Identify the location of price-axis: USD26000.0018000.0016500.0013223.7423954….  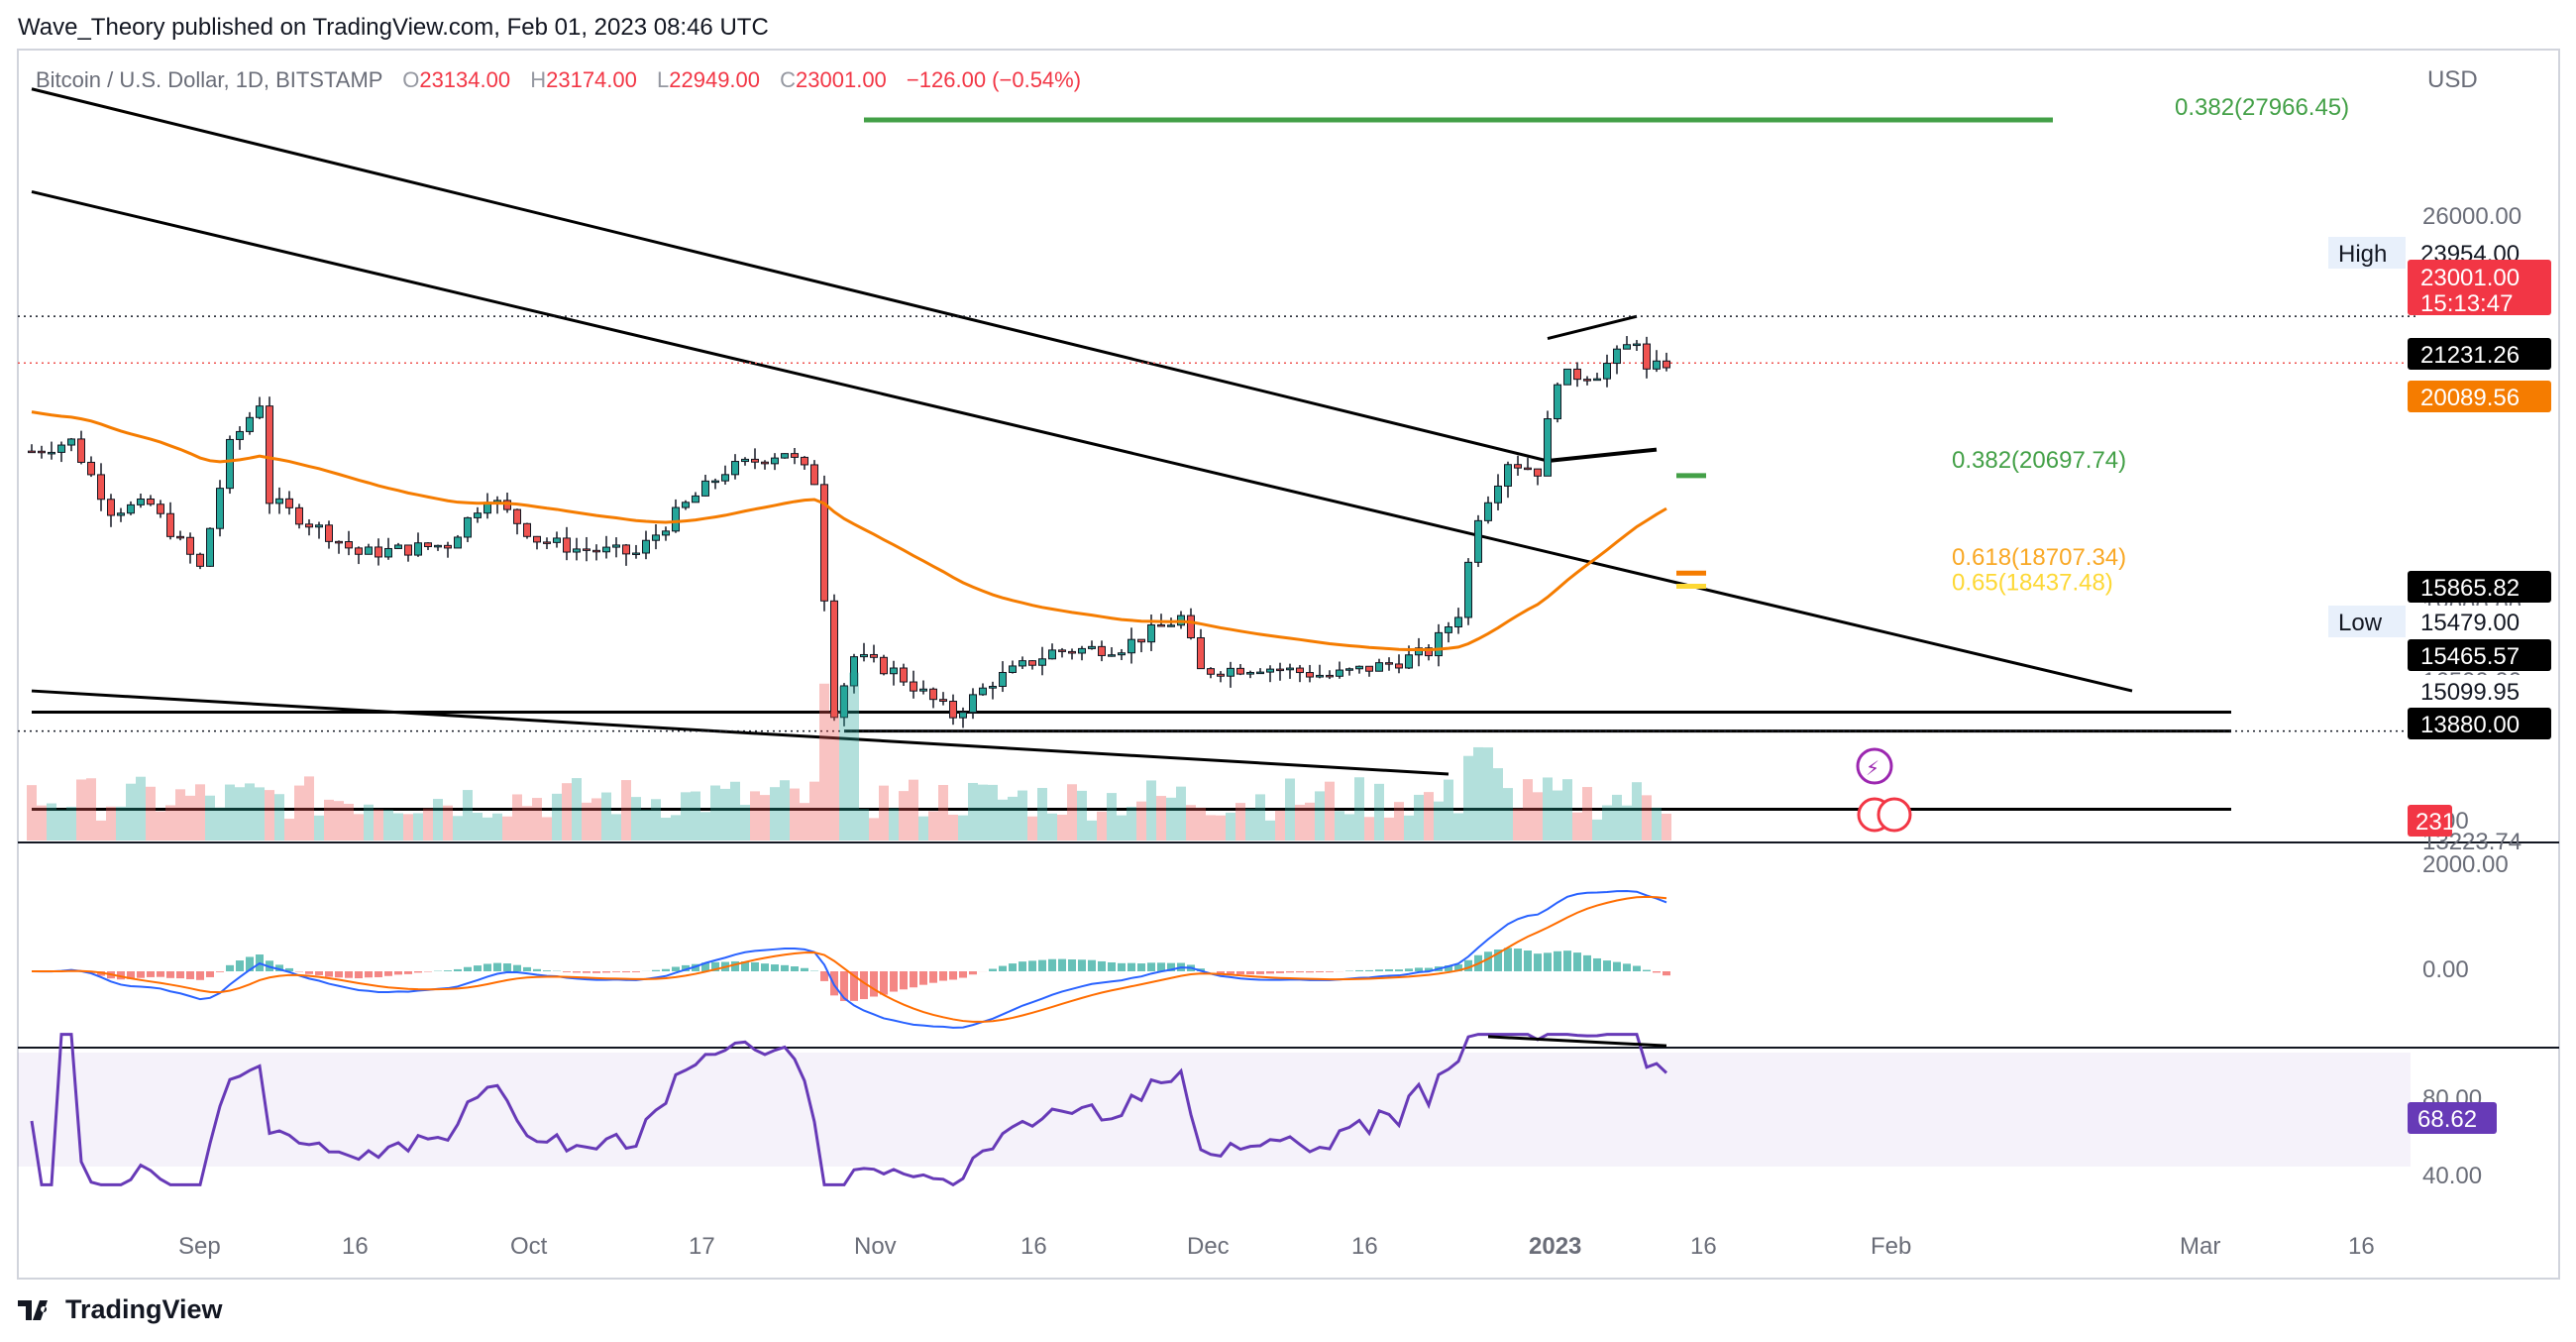
(2439, 627).